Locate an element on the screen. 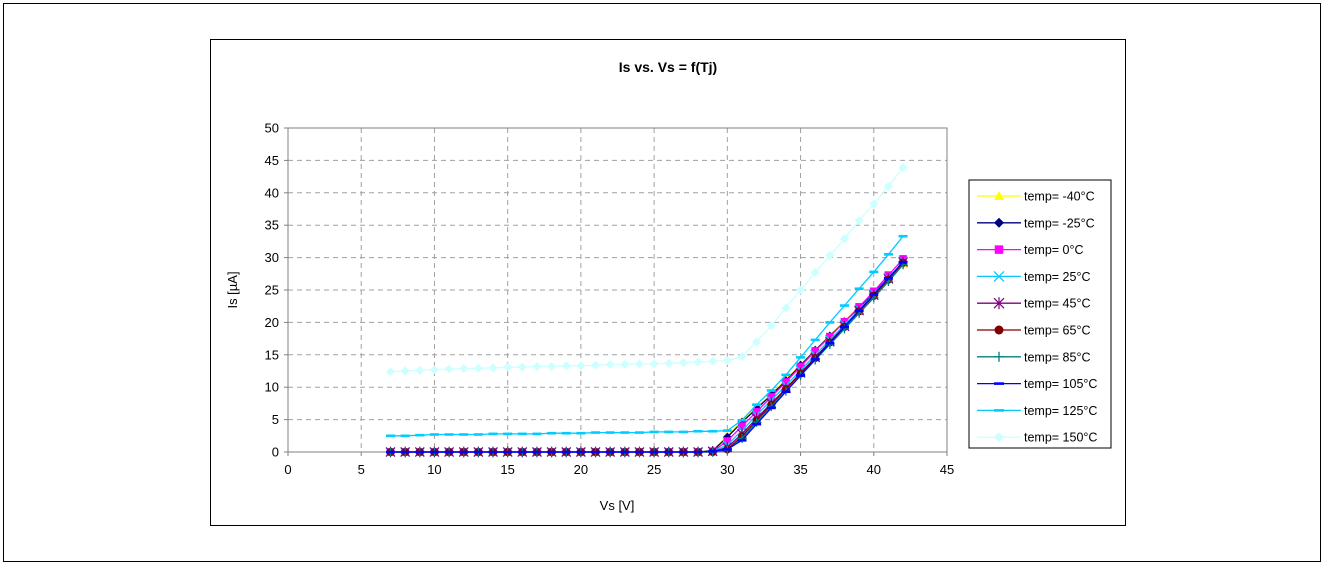 This screenshot has height=566, width=1328. y-tick-label: 5 is located at coordinates (275, 419).